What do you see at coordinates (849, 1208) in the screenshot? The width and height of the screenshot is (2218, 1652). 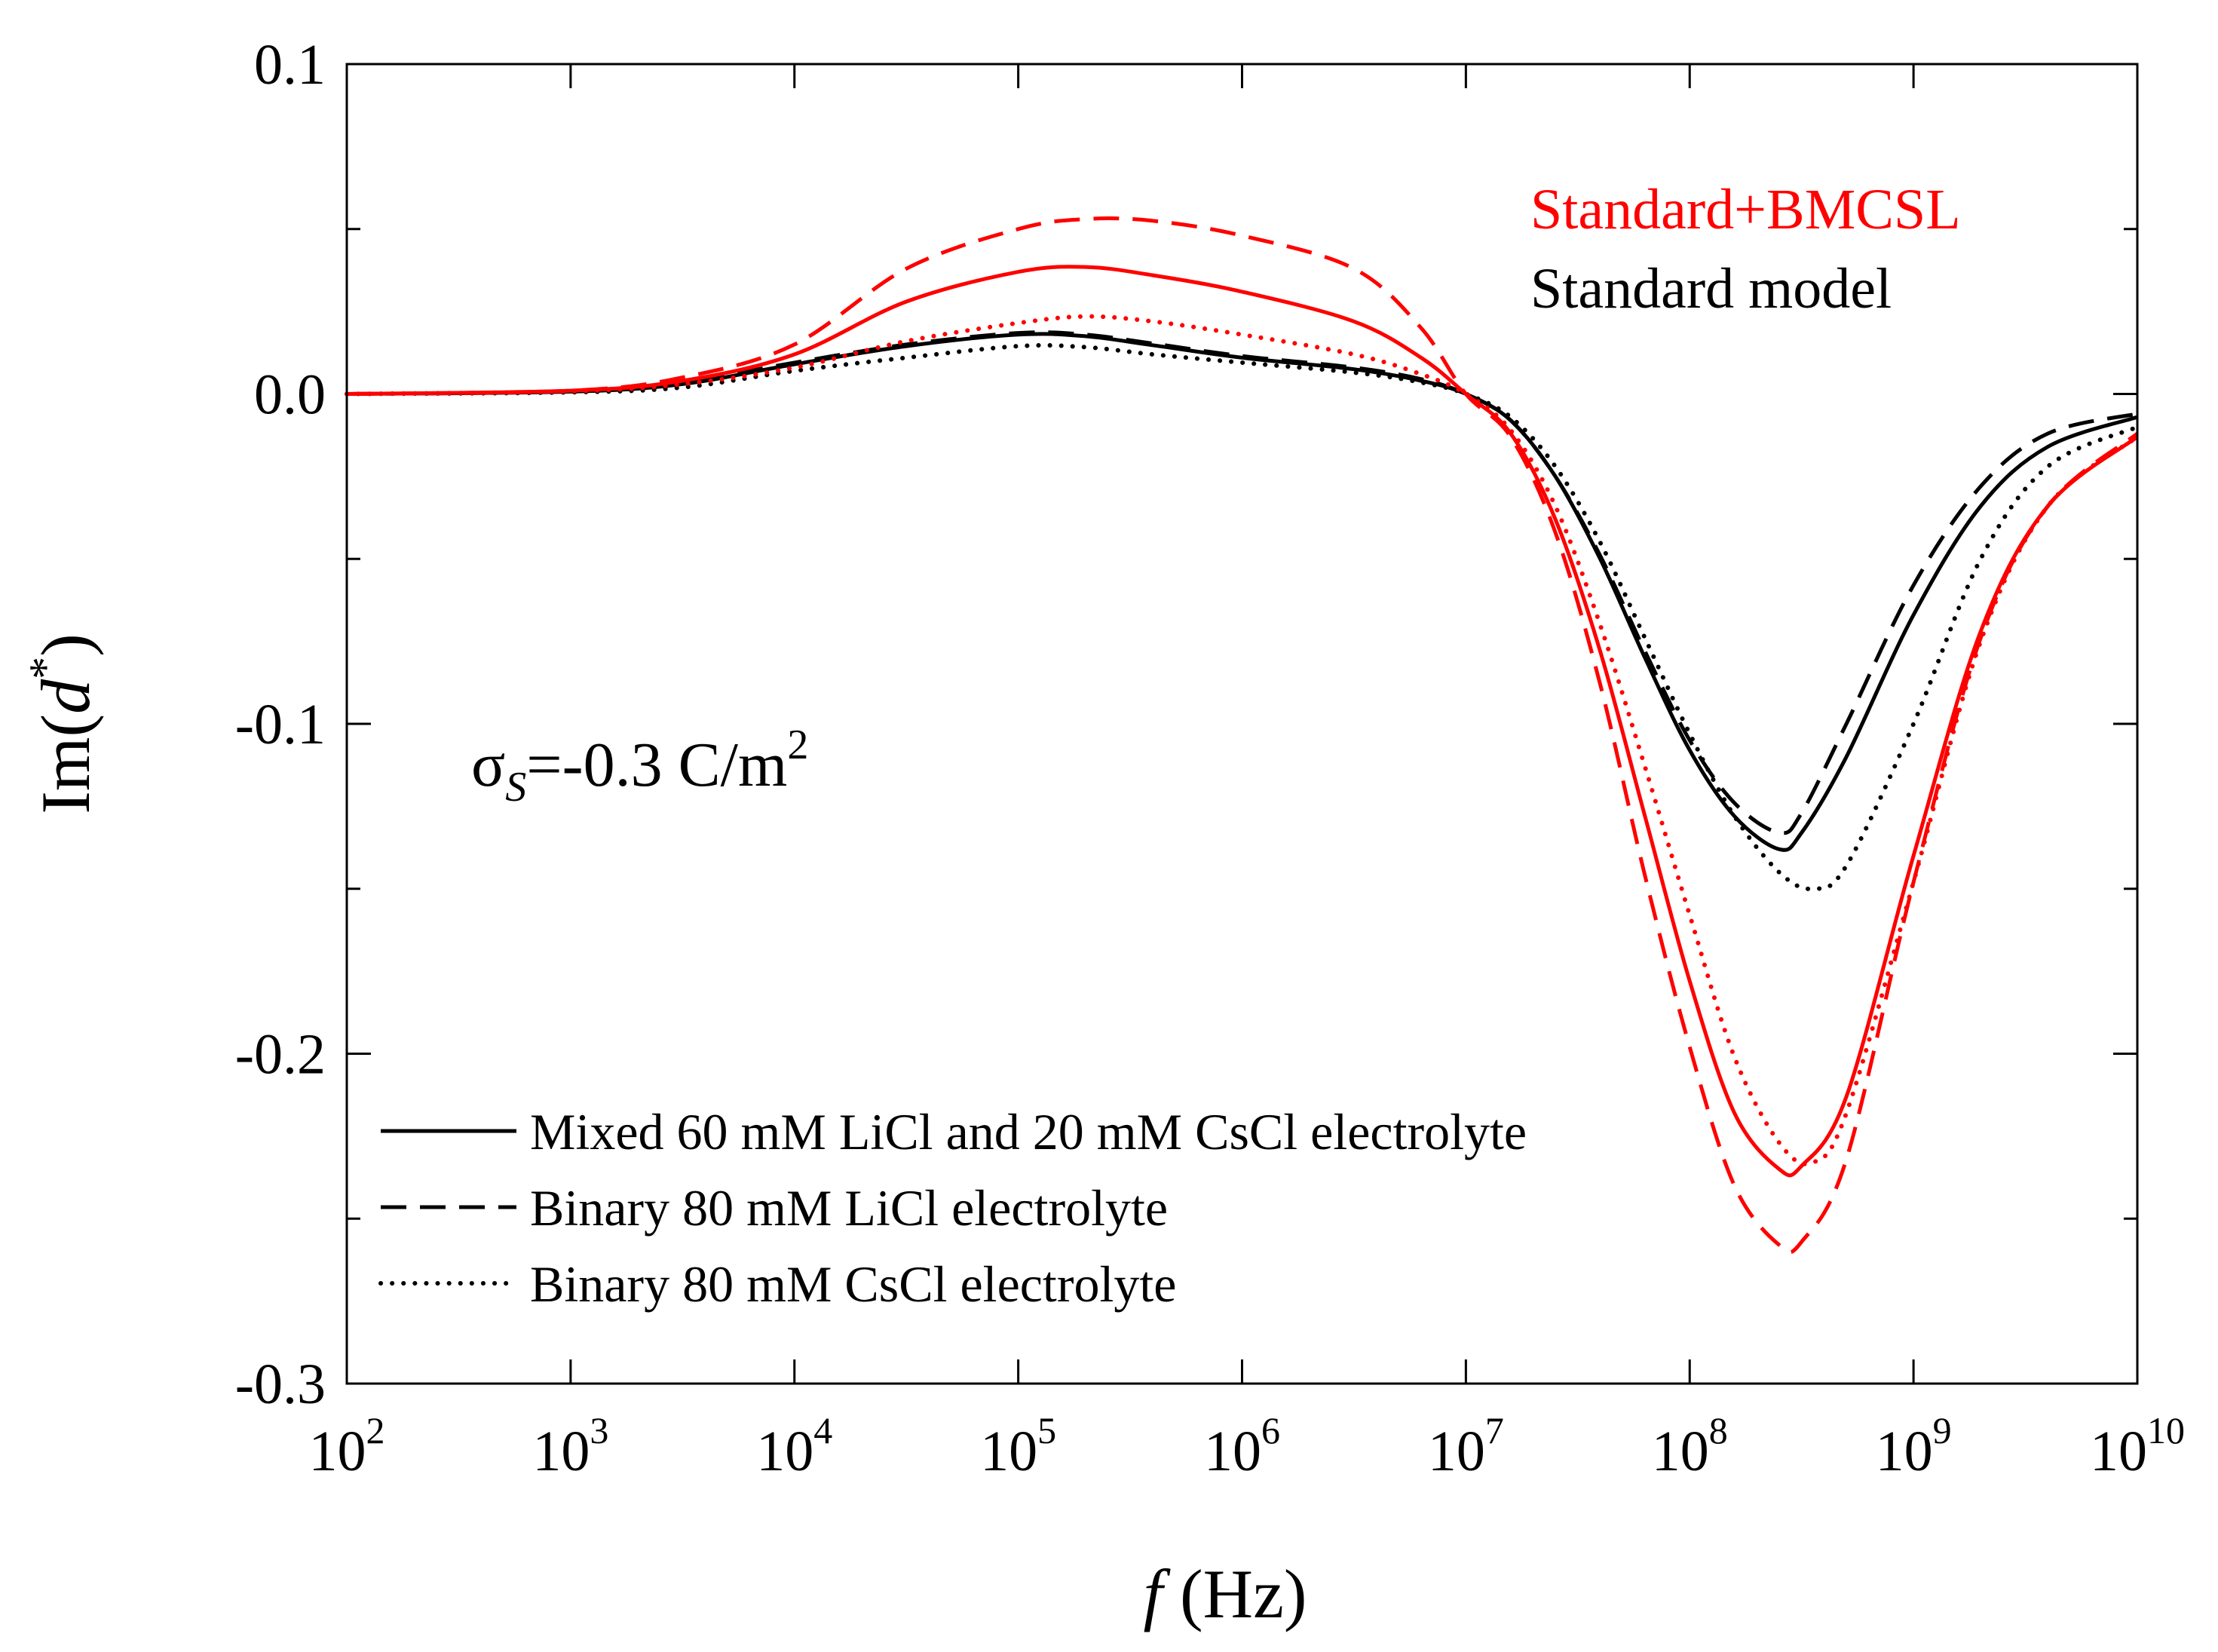 I see `legend-label-dashed: Binary 80 mM LiCl electrolyte` at bounding box center [849, 1208].